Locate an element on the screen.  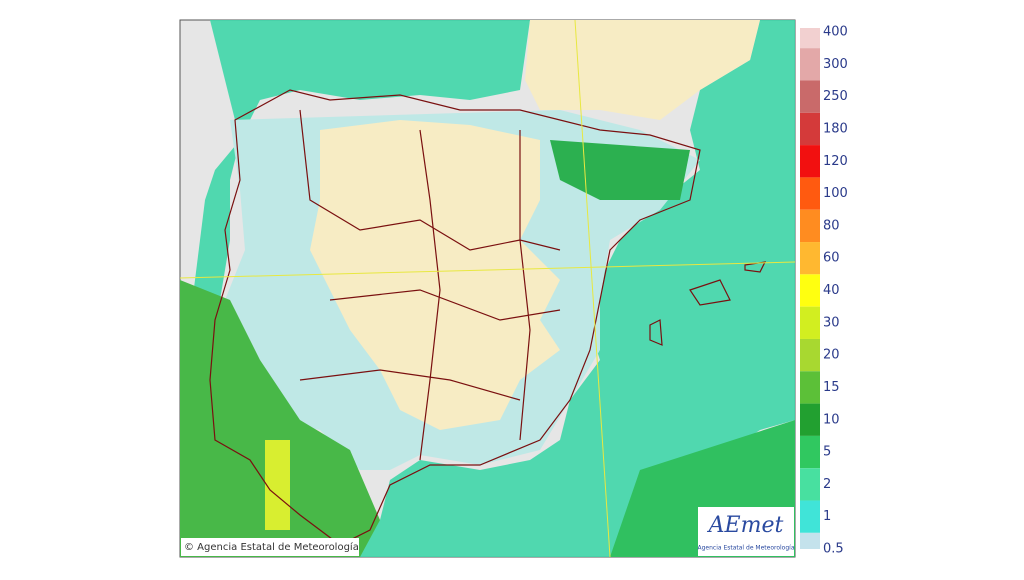
legend-label: 250 is located at coordinates (835, 96).